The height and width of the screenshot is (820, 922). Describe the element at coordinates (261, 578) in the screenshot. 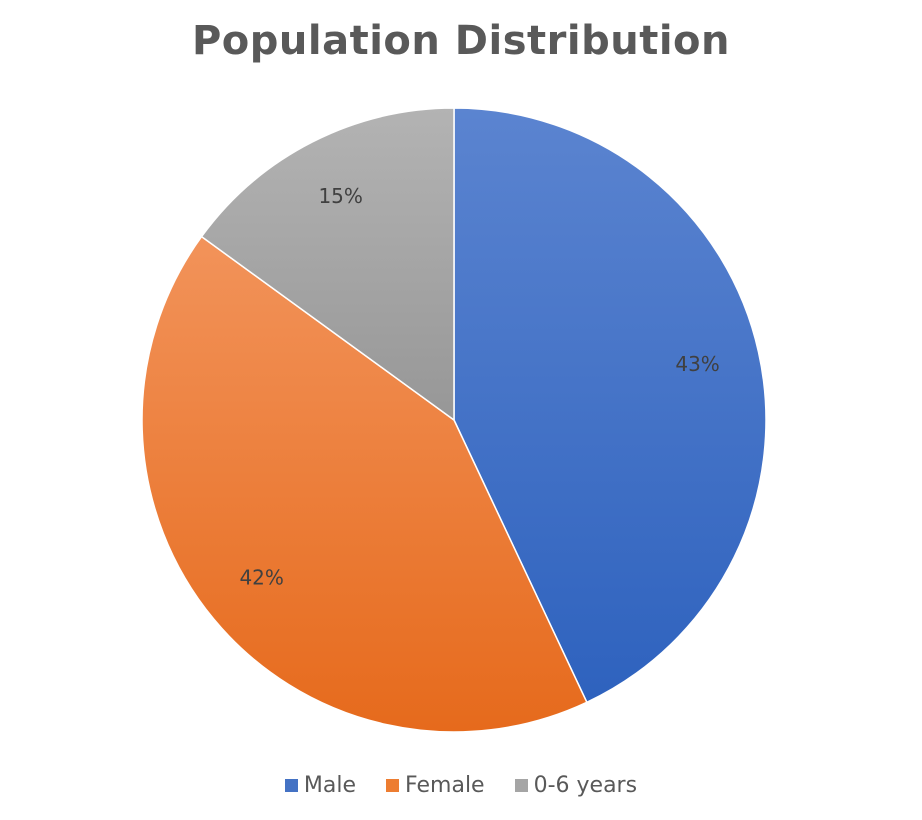

I see `data-label-female: 42%` at that location.